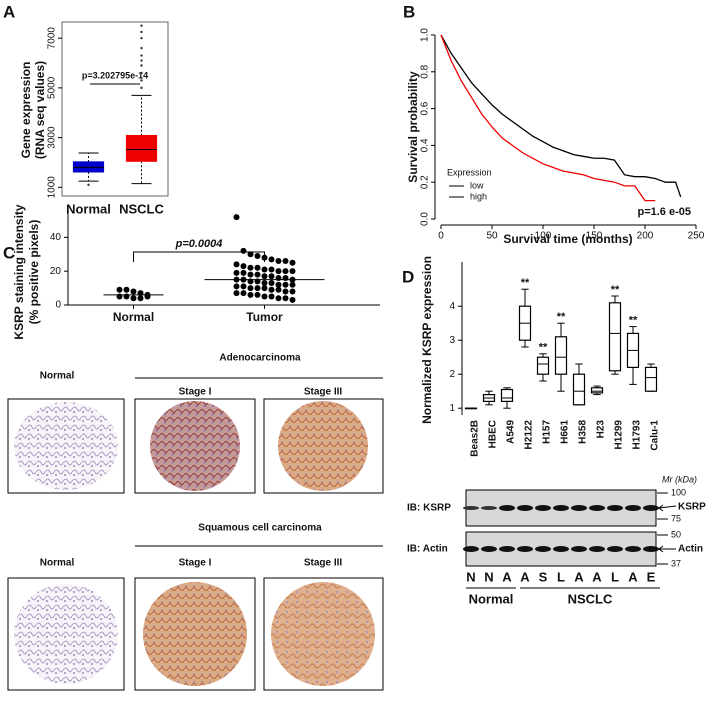  I want to click on annotation: p=0.0004, so click(199, 244).